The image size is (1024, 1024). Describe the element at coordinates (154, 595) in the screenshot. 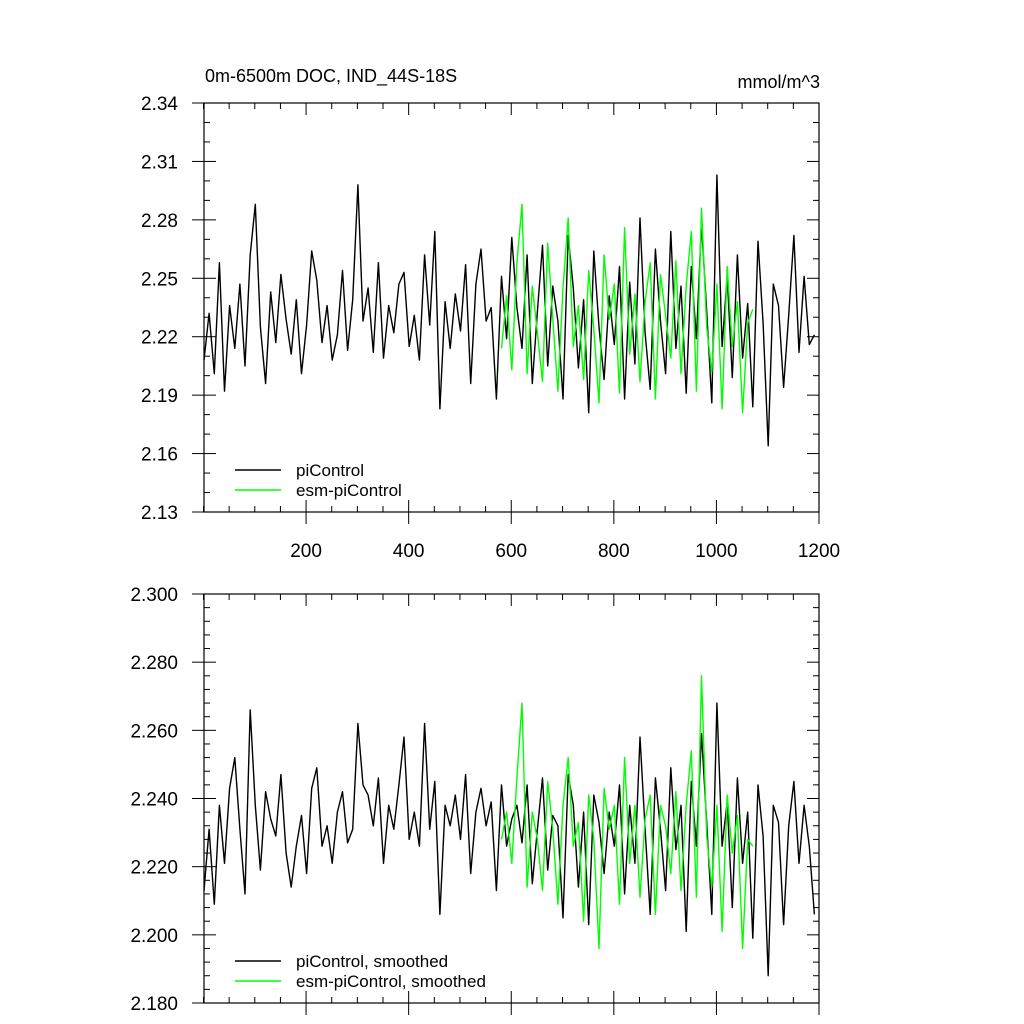

I see `y-tick-label: 2.300` at that location.